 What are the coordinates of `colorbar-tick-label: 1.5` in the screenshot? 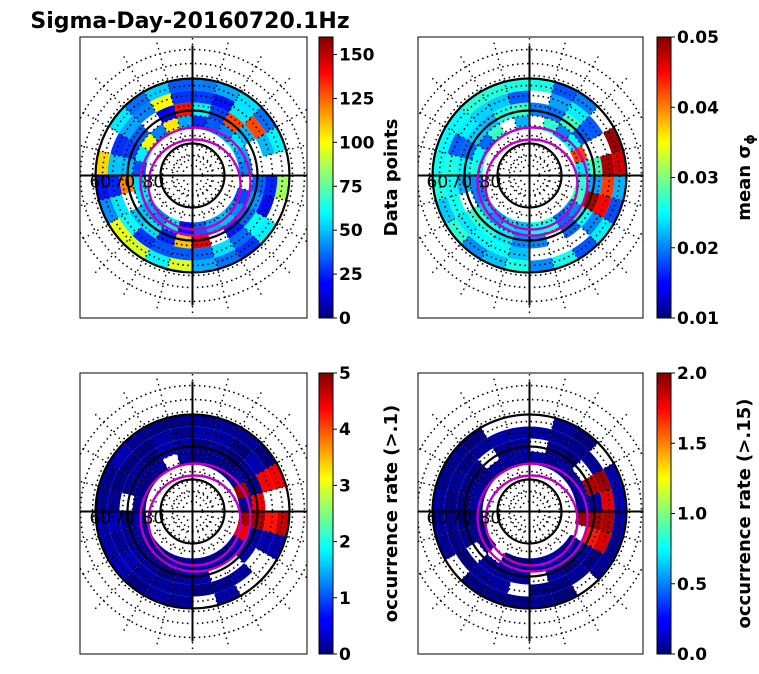 It's located at (692, 444).